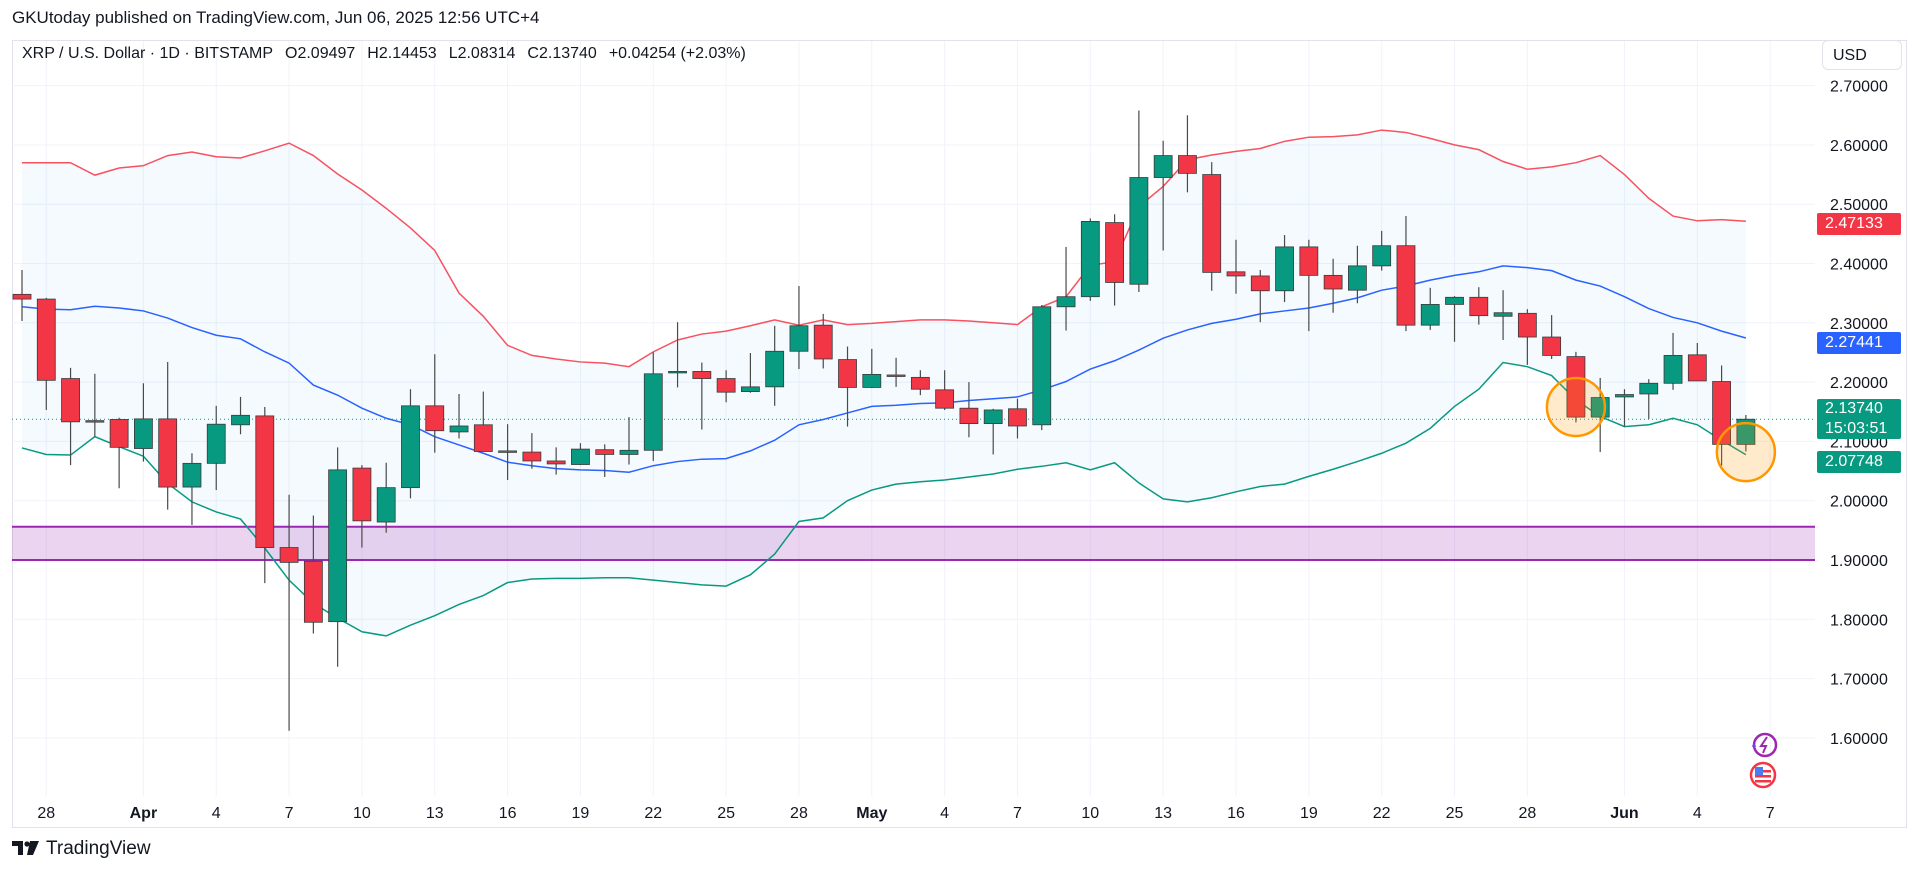 The height and width of the screenshot is (873, 1920). Describe the element at coordinates (1762, 744) in the screenshot. I see `lightning-sparkle-icon` at that location.